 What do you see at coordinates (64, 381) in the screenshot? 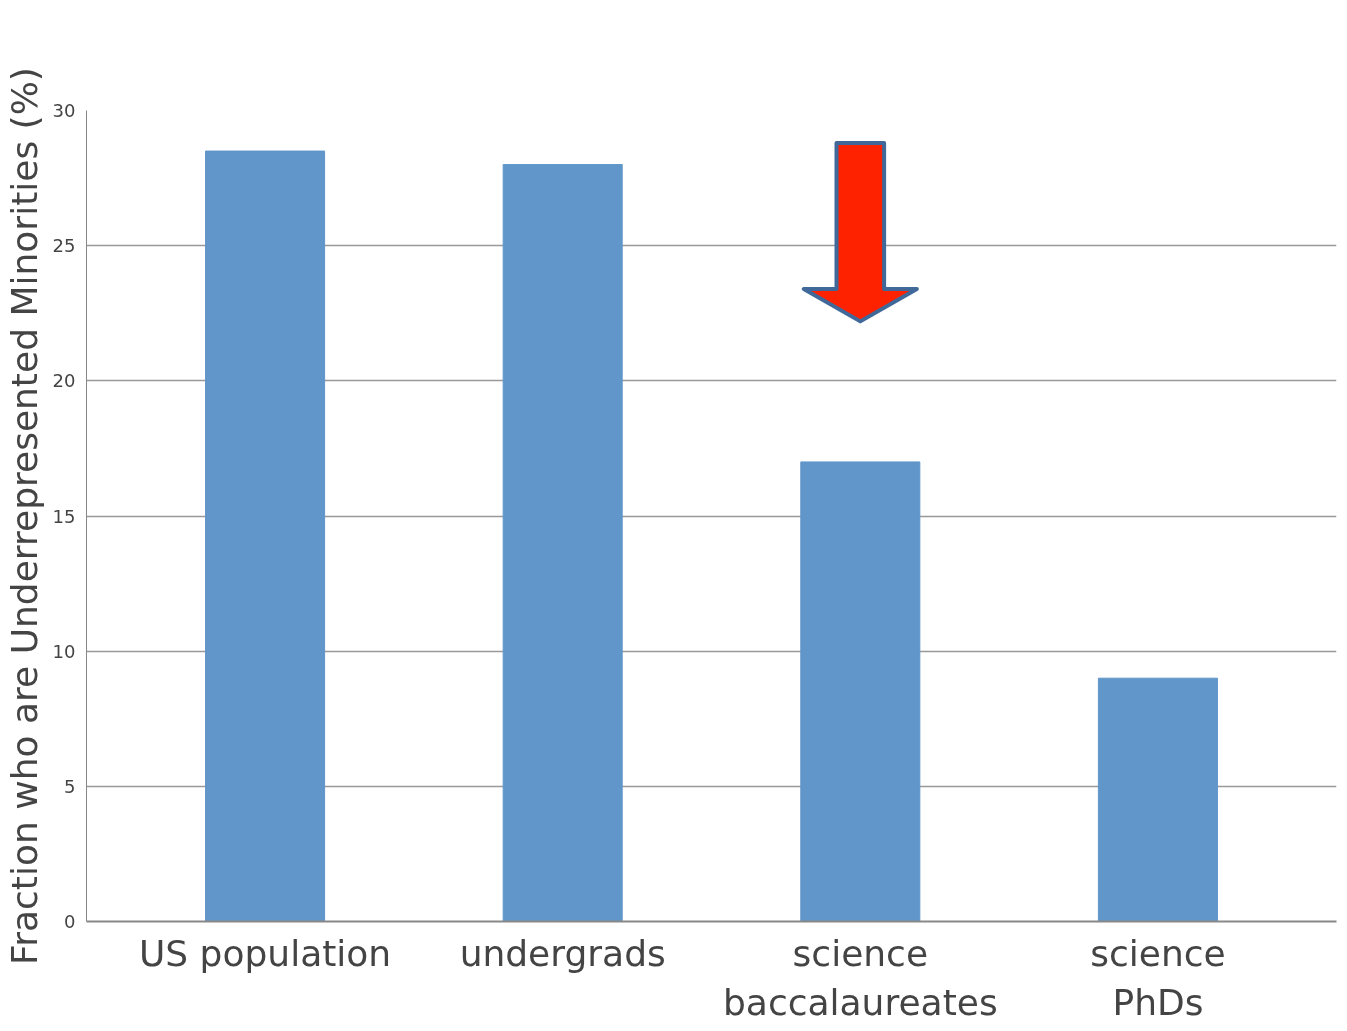
I see `y-tick-label: 20` at bounding box center [64, 381].